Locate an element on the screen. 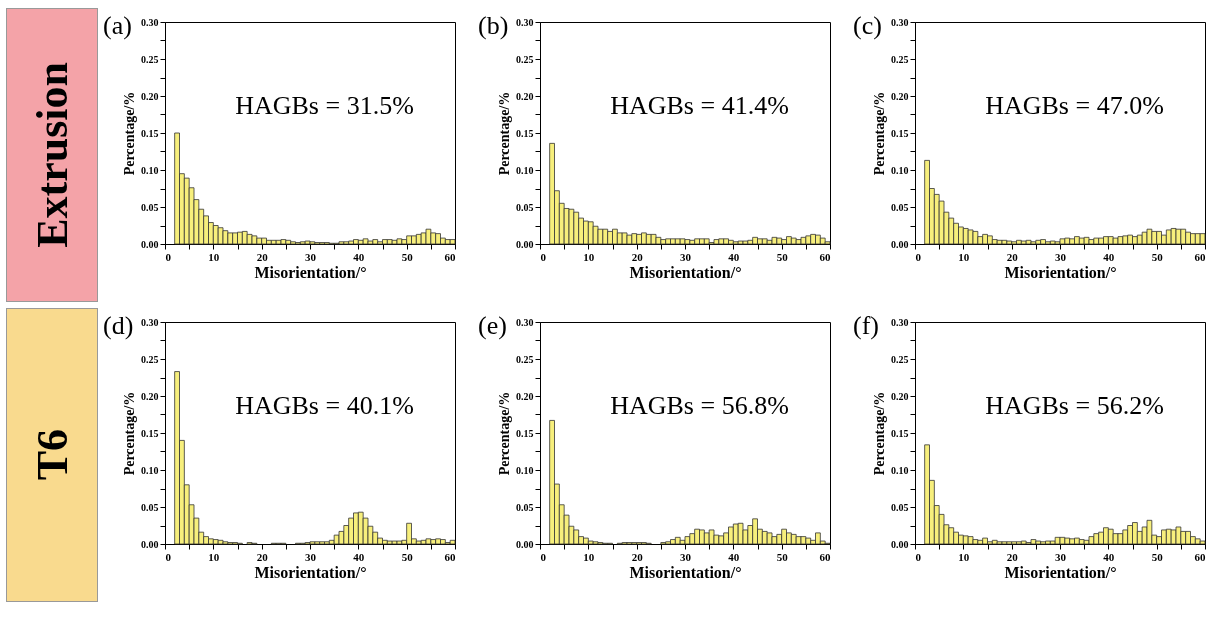  chart-title: (d) is located at coordinates (118, 325).